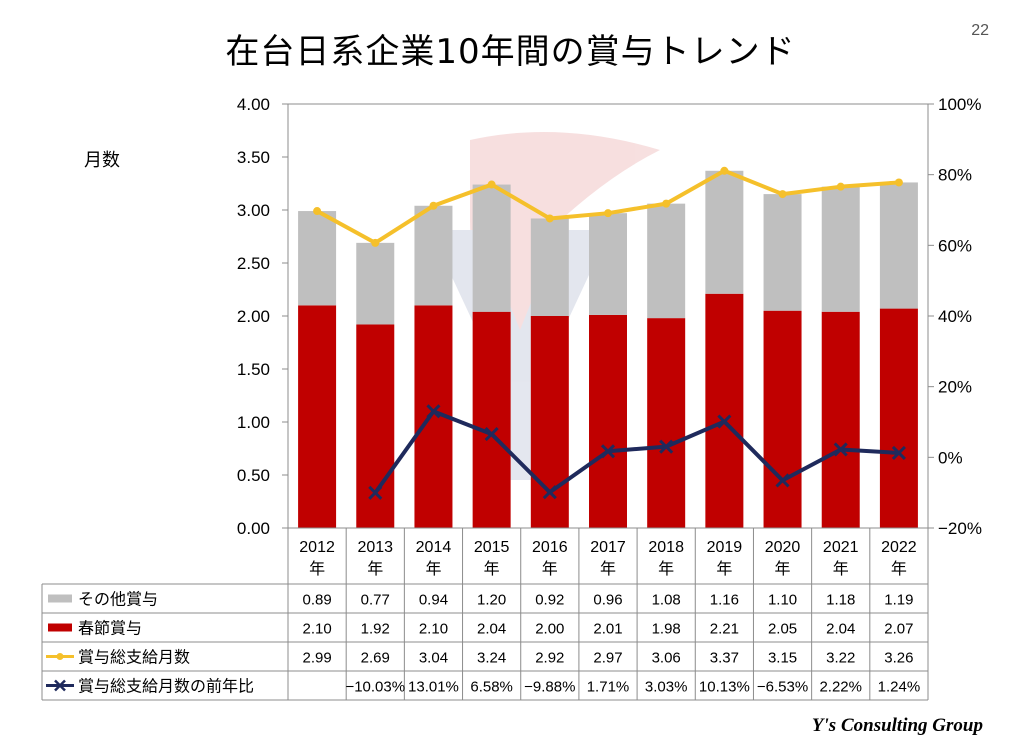 The width and height of the screenshot is (1021, 747). I want to click on x-tick-label: 2013 年, so click(375, 558).